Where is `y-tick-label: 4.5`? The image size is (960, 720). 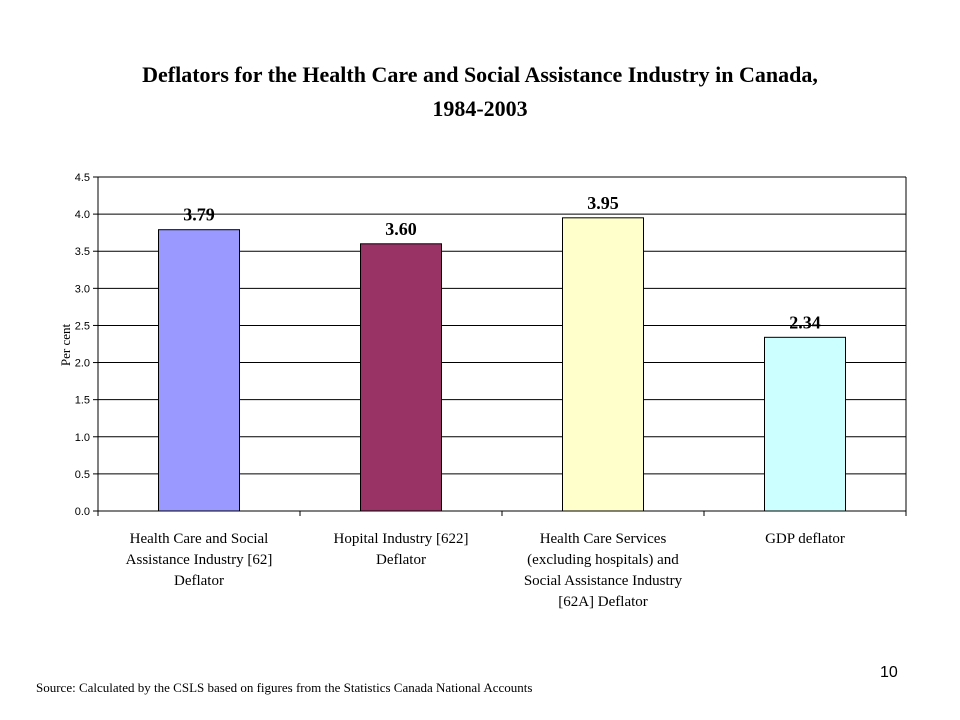
y-tick-label: 4.5 is located at coordinates (82, 178).